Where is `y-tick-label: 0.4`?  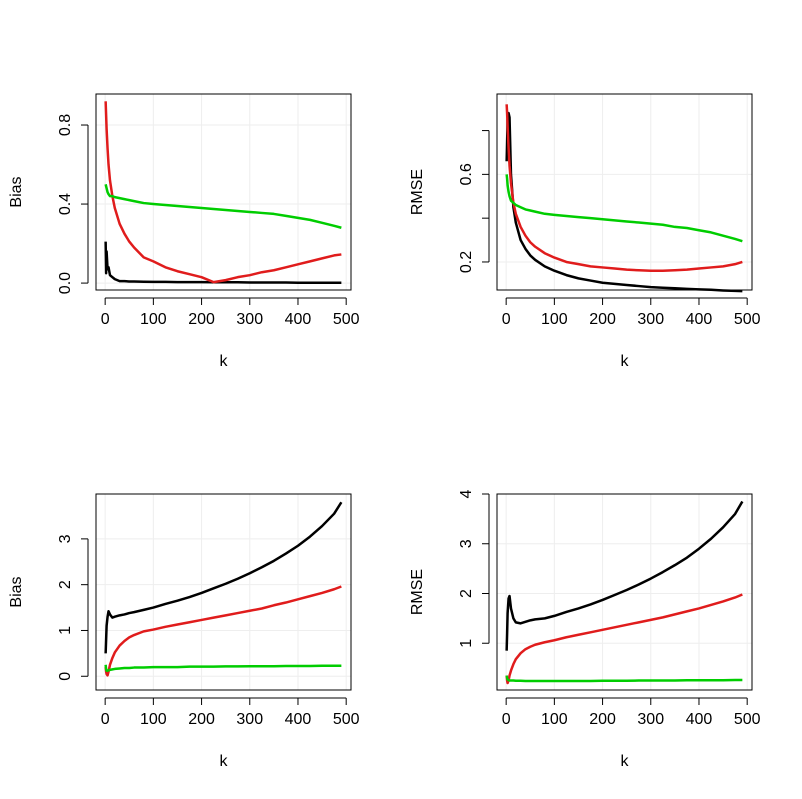
y-tick-label: 0.4 is located at coordinates (65, 204).